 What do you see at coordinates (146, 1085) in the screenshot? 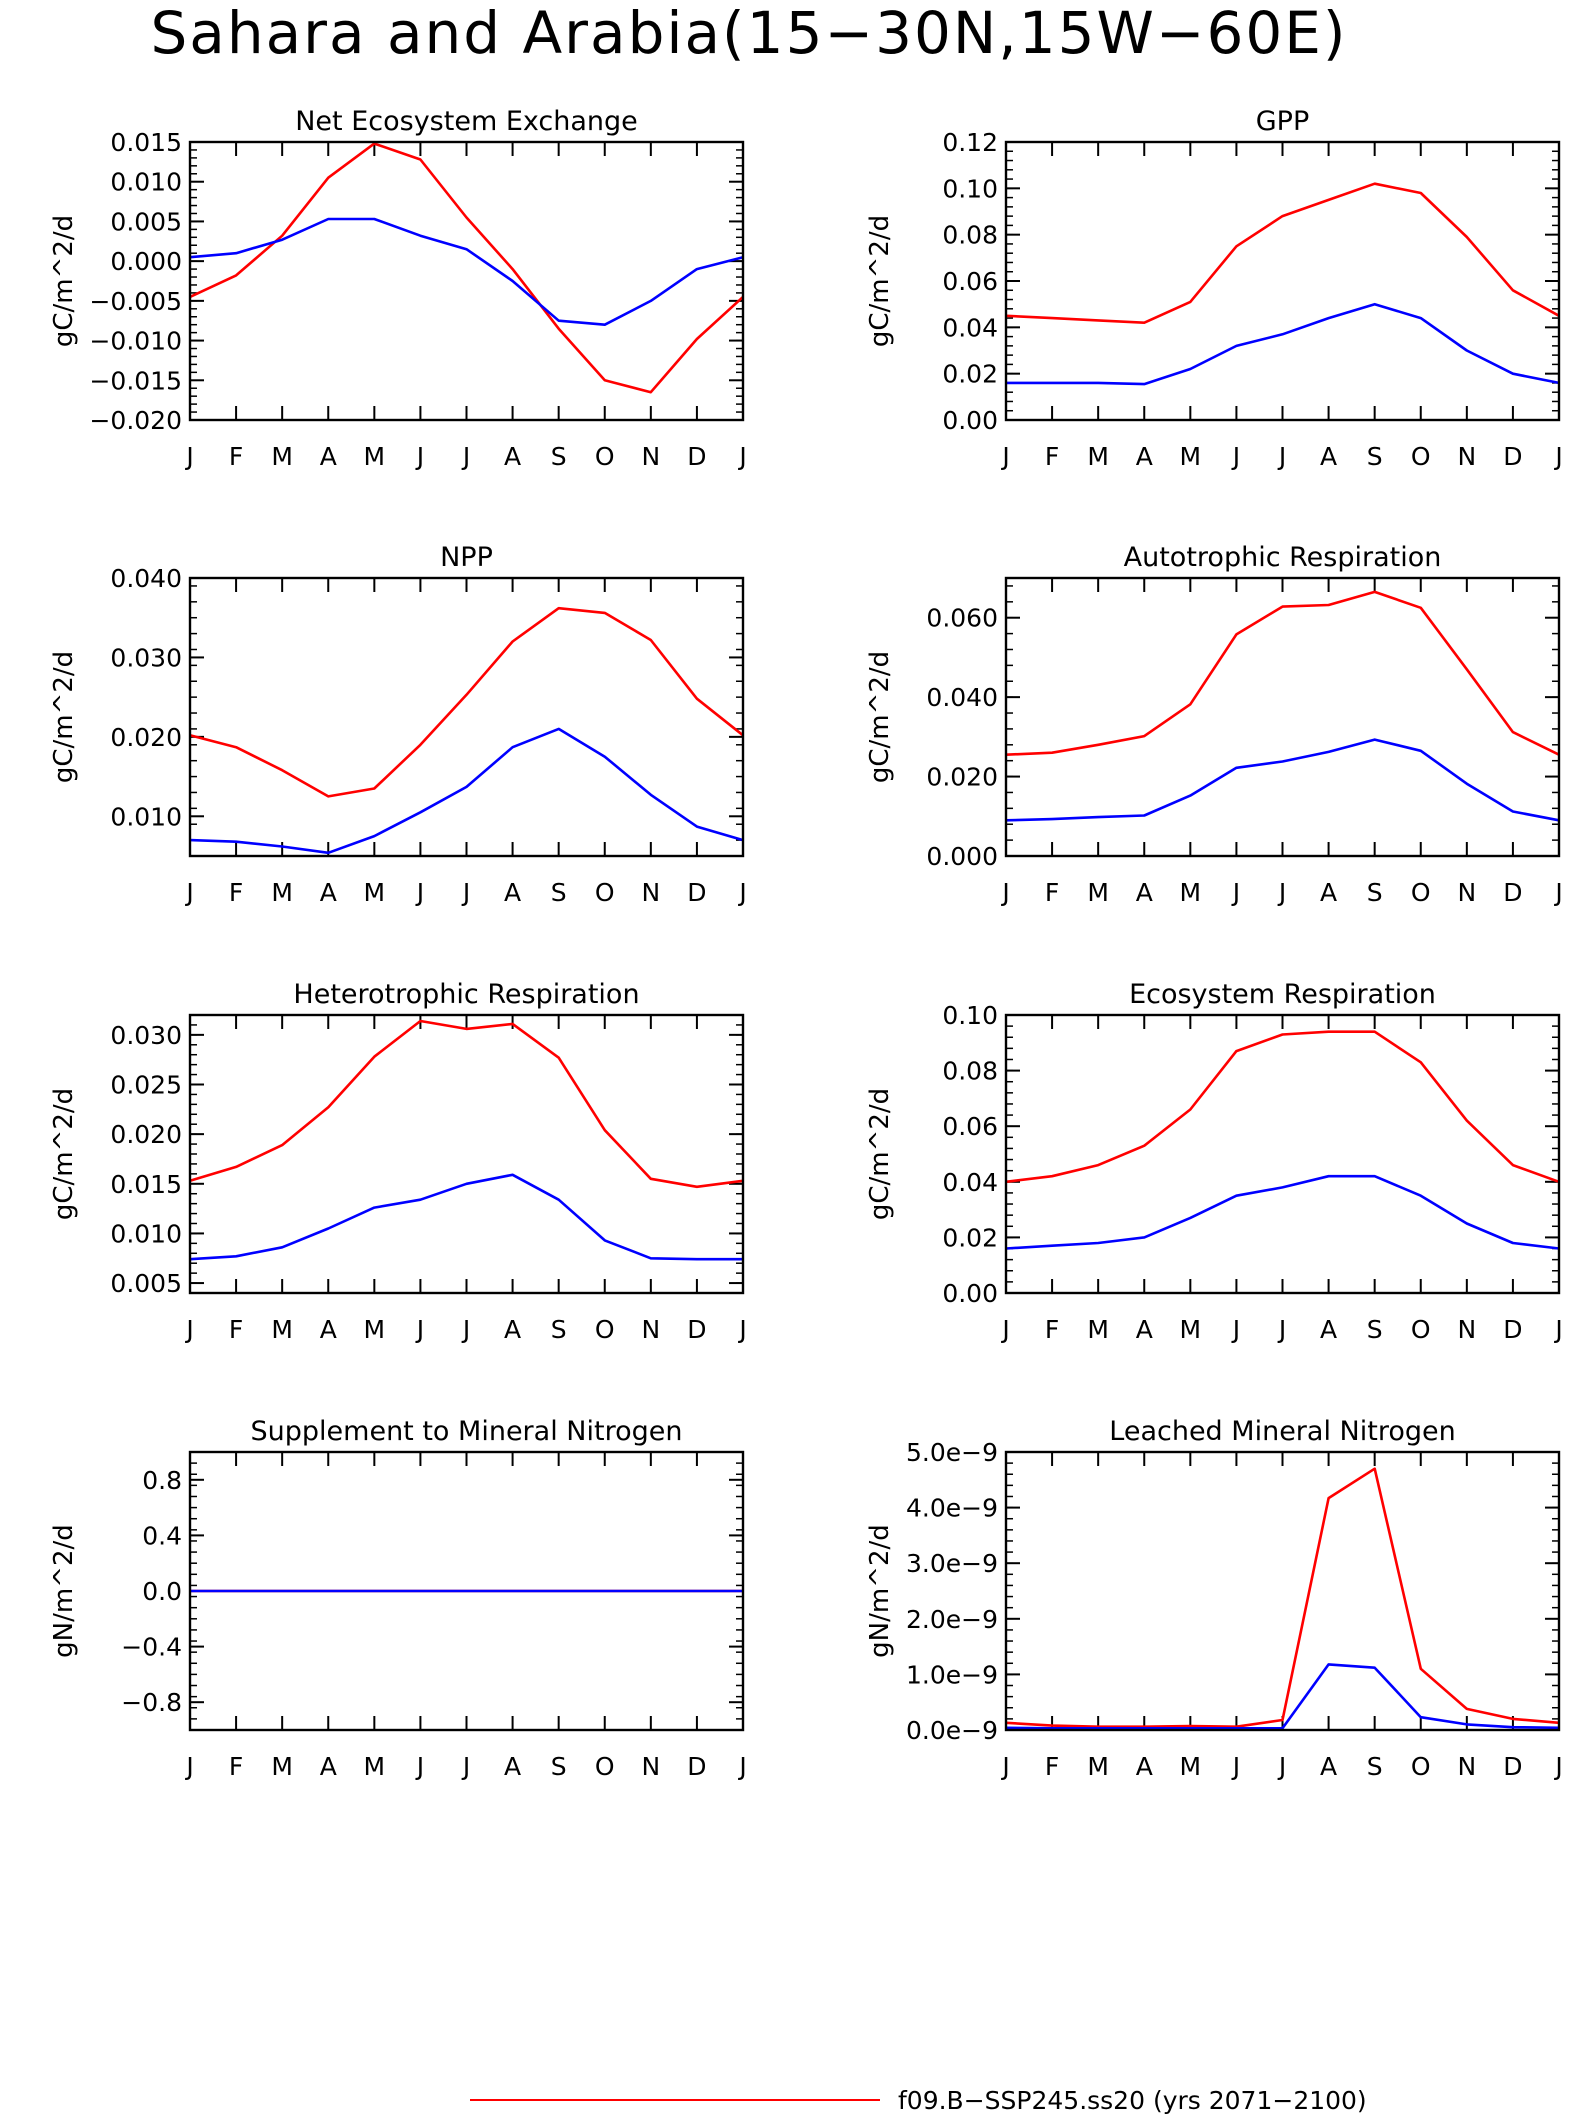
I see `y-tick-label: 0.025` at bounding box center [146, 1085].